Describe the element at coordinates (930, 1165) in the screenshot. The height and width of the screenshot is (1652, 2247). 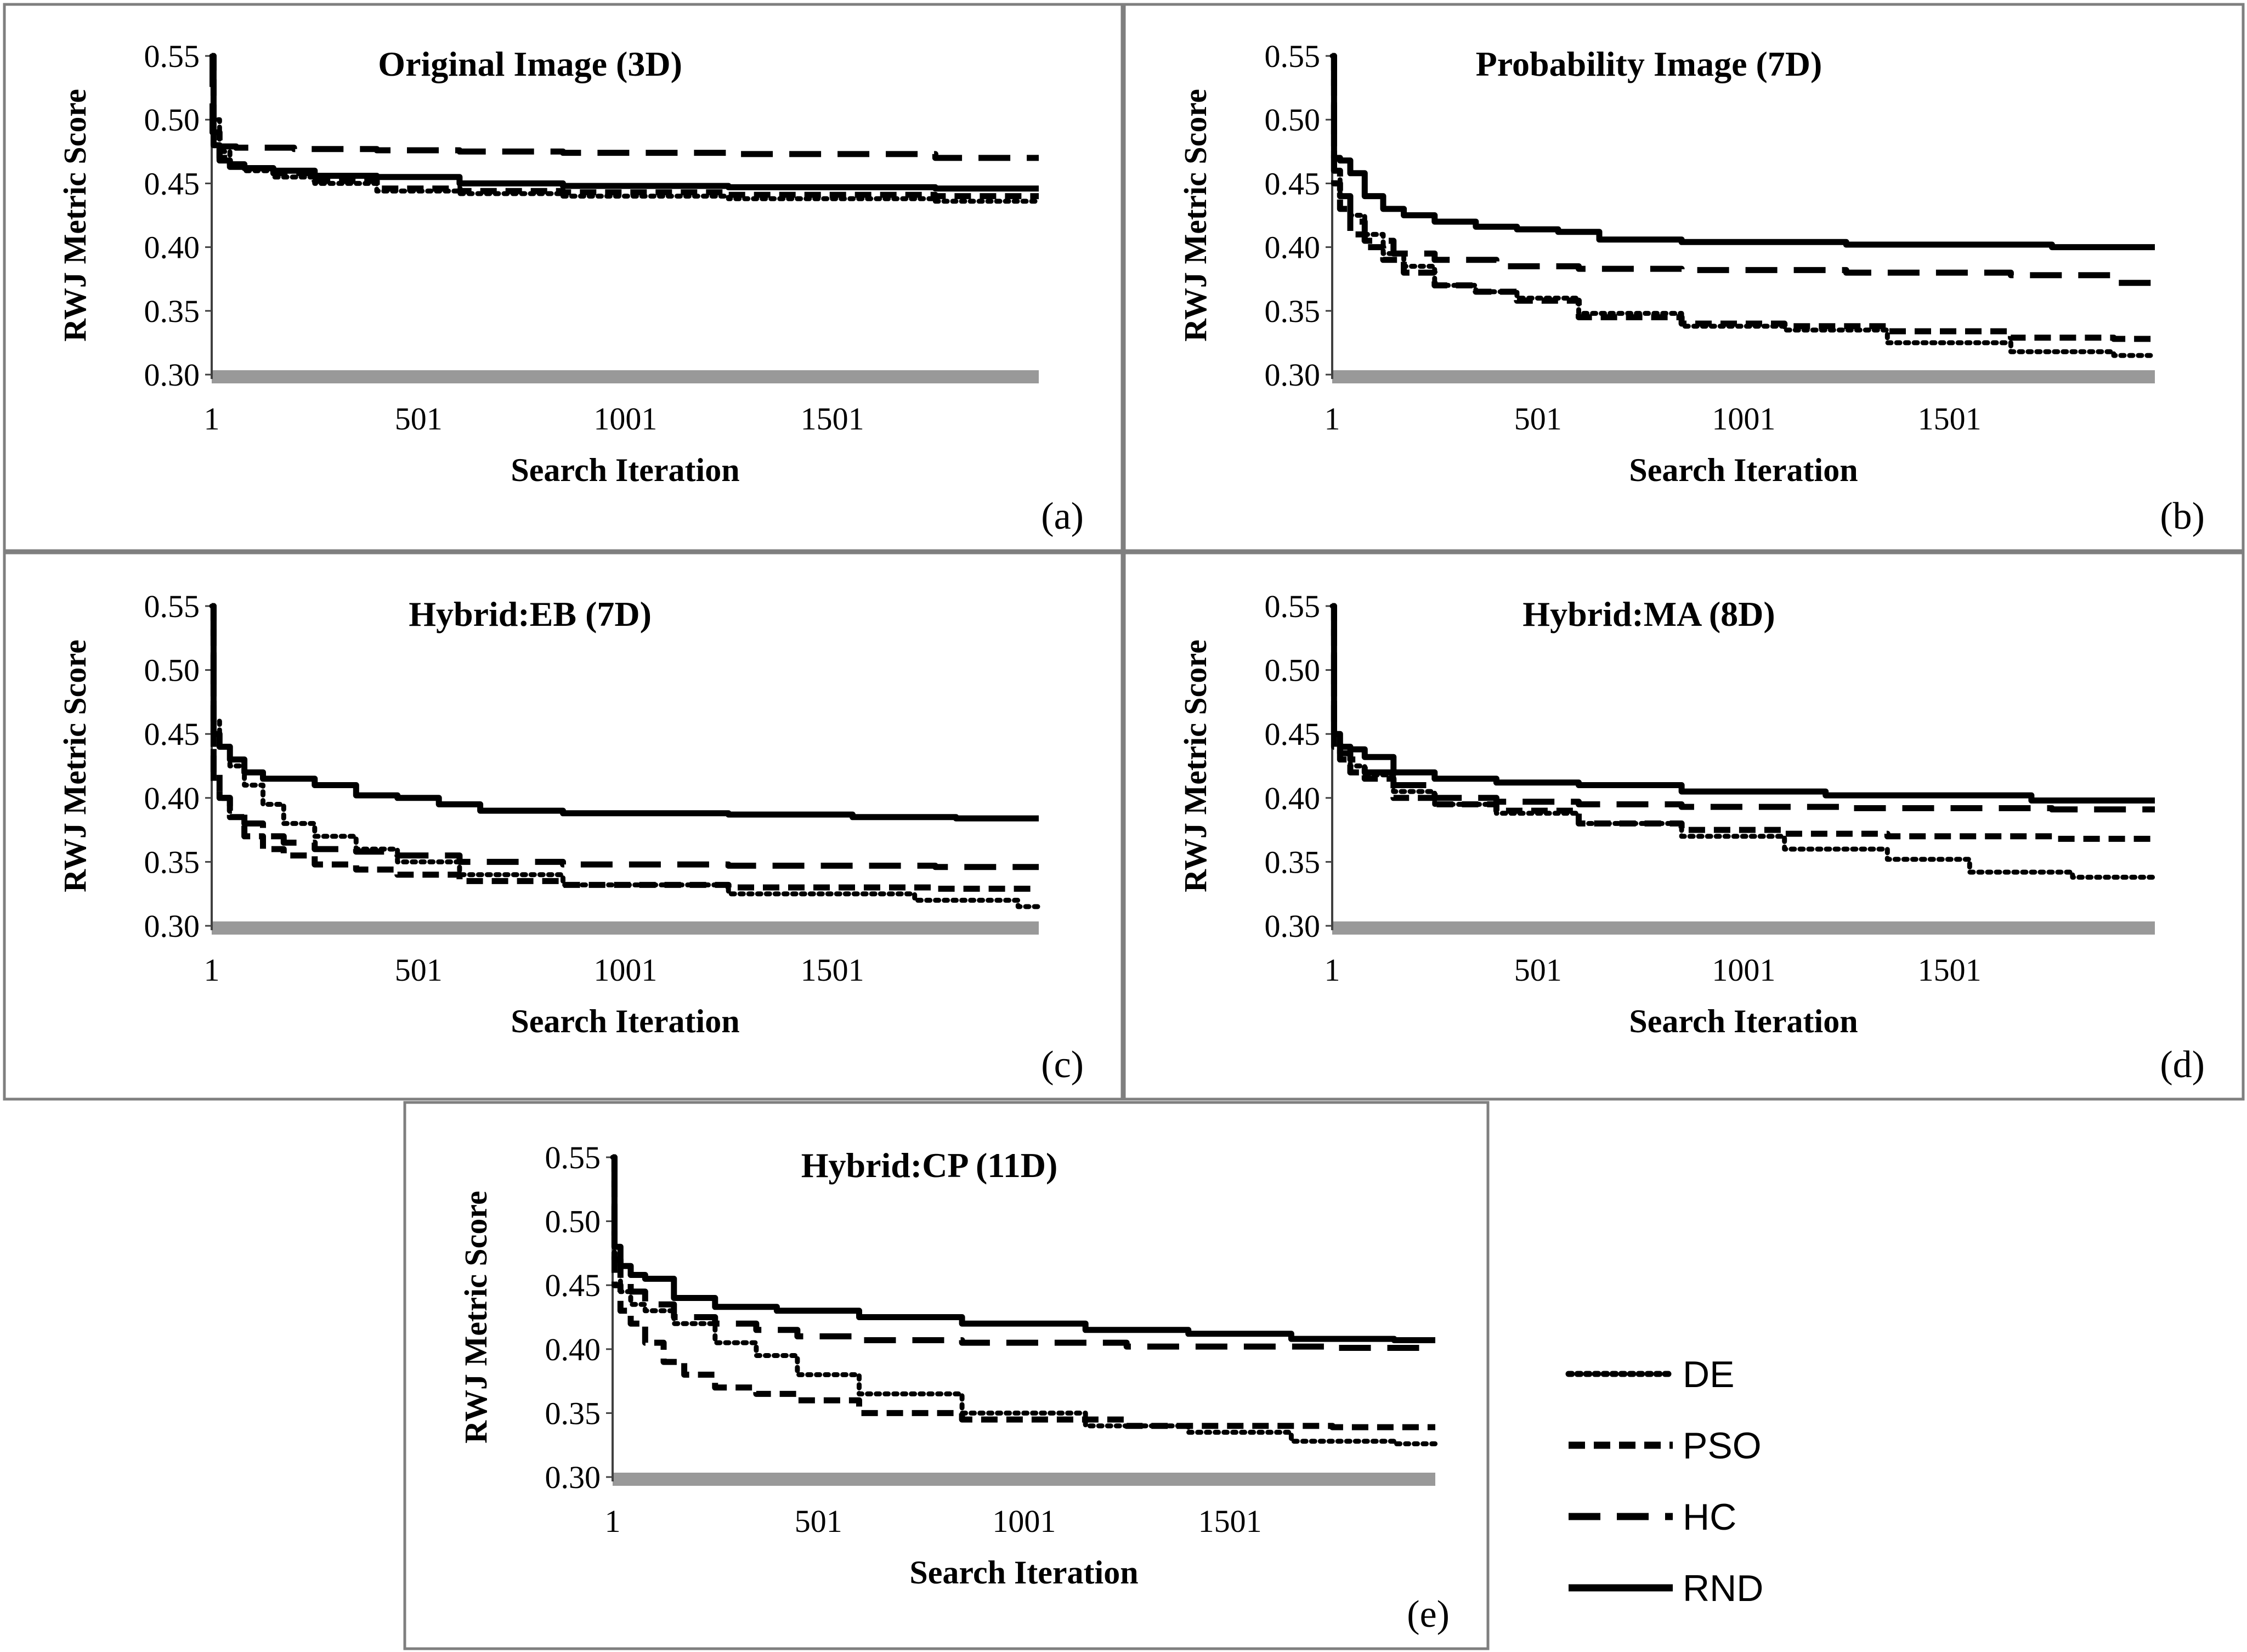
I see `chart-title: Hybrid:CP (11D)` at that location.